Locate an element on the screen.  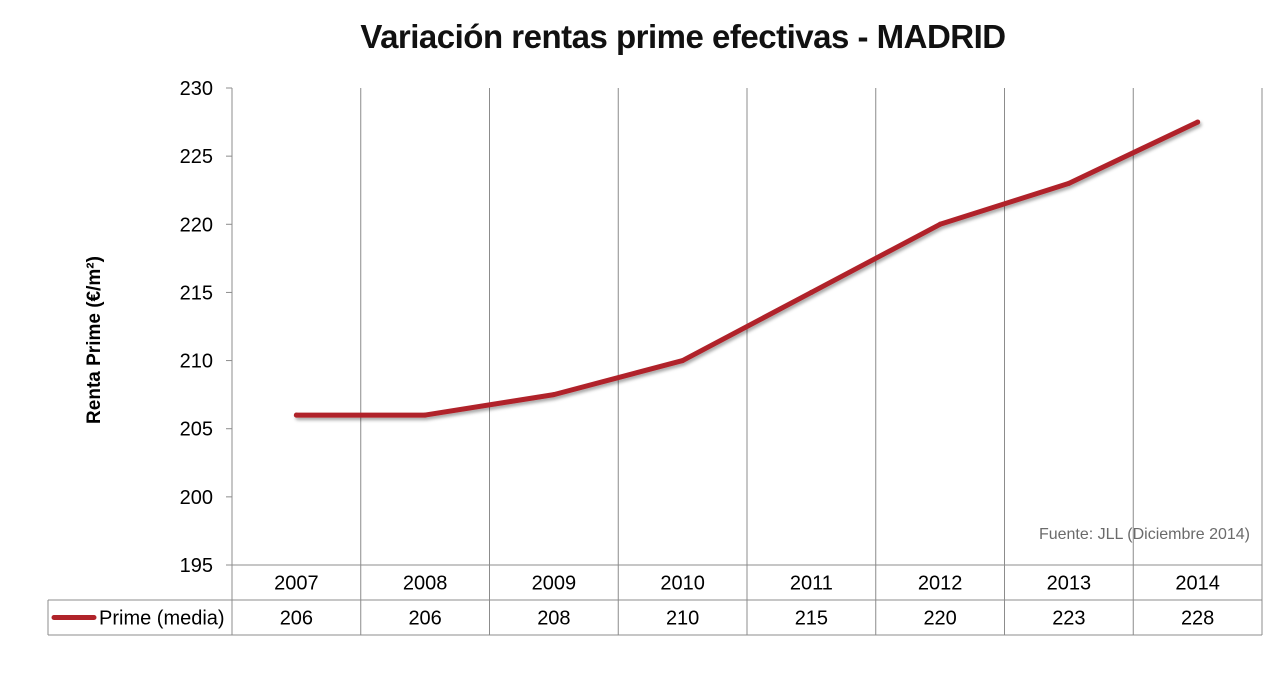
x-tick-label: 2009 is located at coordinates (554, 584).